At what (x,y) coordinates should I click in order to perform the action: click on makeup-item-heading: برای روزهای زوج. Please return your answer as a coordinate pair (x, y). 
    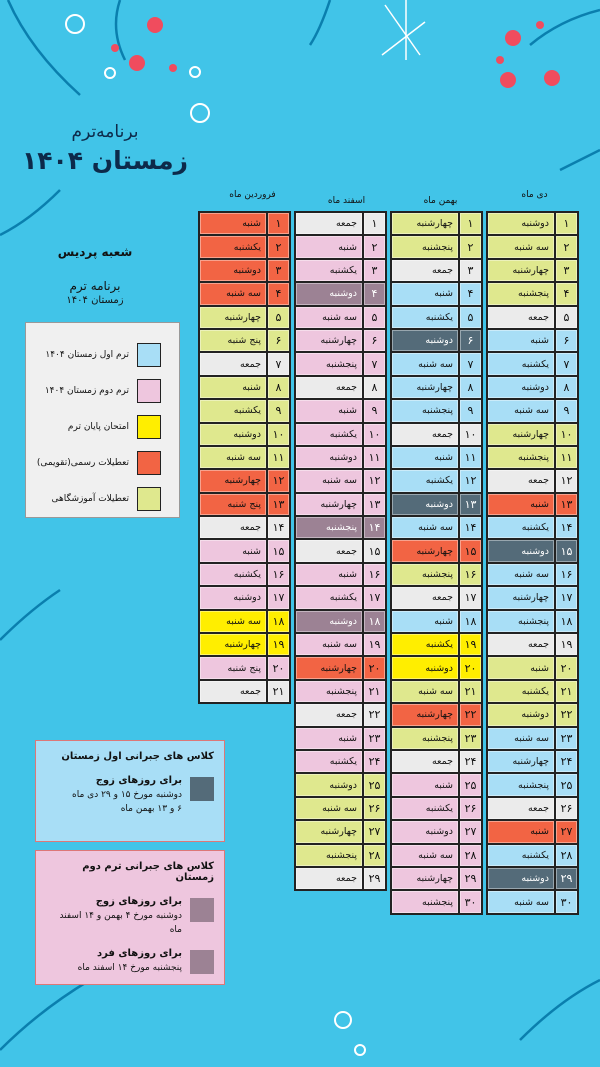
    Looking at the image, I should click on (138, 901).